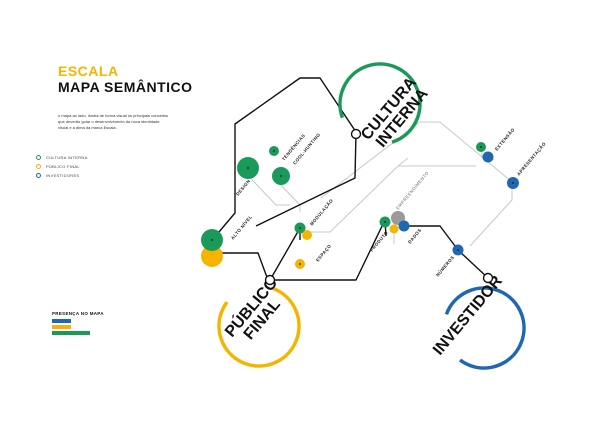 The image size is (600, 425). Describe the element at coordinates (270, 280) in the screenshot. I see `interchange-publico` at that location.